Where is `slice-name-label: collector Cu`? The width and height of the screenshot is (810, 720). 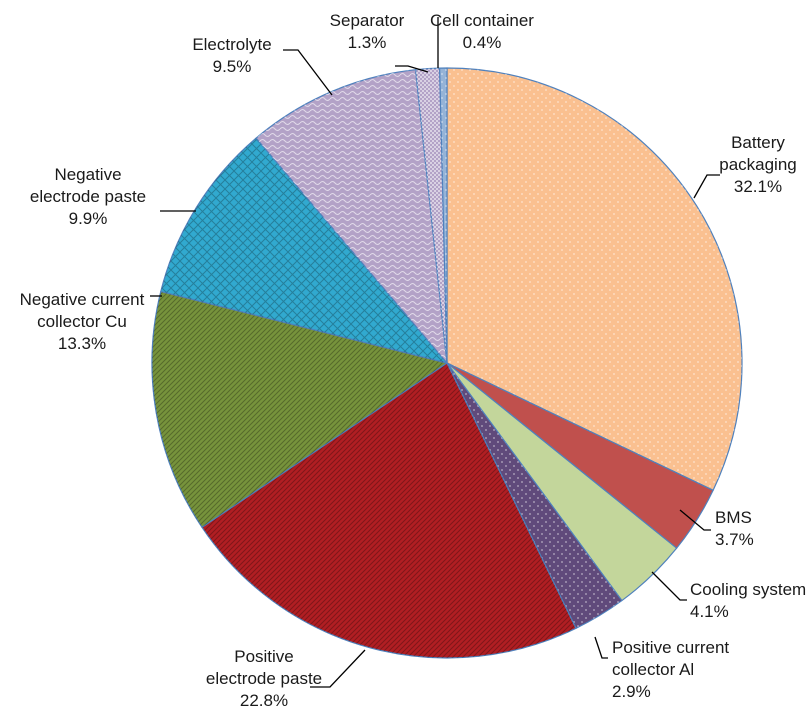 slice-name-label: collector Cu is located at coordinates (82, 321).